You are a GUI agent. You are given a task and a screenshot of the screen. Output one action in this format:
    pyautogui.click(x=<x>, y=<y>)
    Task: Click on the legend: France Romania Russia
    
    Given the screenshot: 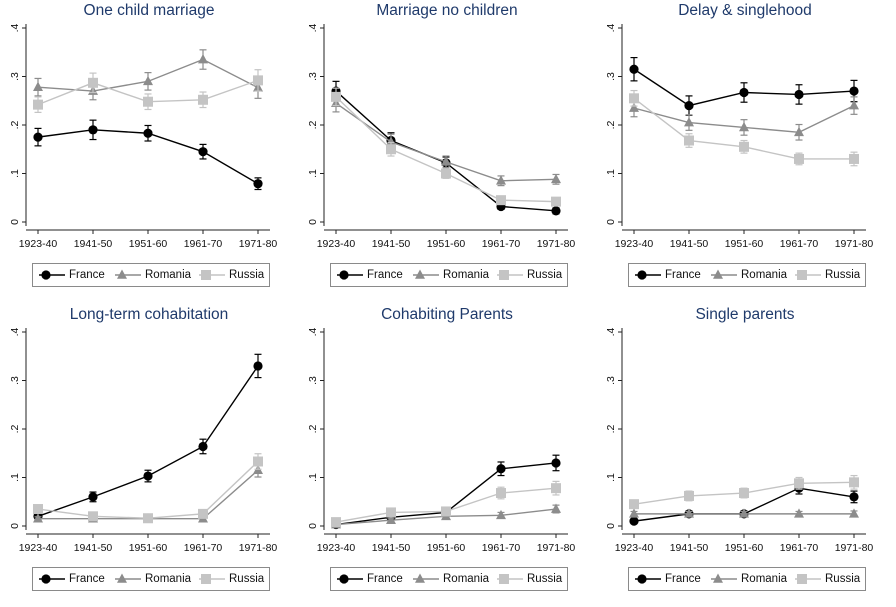 What is the action you would take?
    pyautogui.click(x=151, y=579)
    